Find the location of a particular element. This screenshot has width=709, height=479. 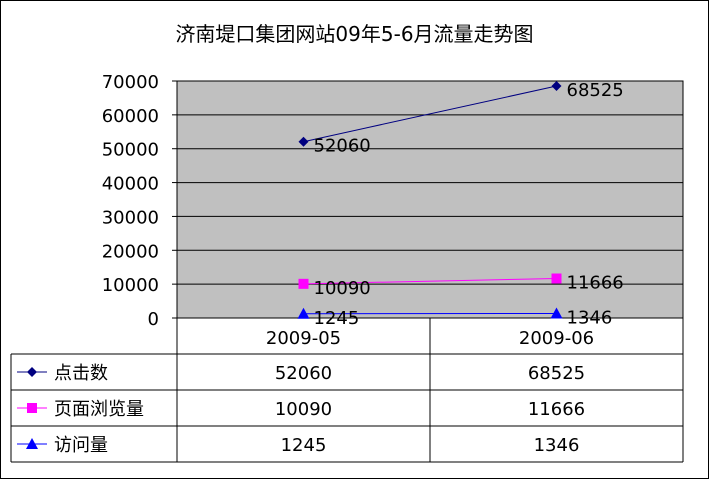

chart-title: 济南堤口集团网站09年5-6月流量走势图 is located at coordinates (354, 34).